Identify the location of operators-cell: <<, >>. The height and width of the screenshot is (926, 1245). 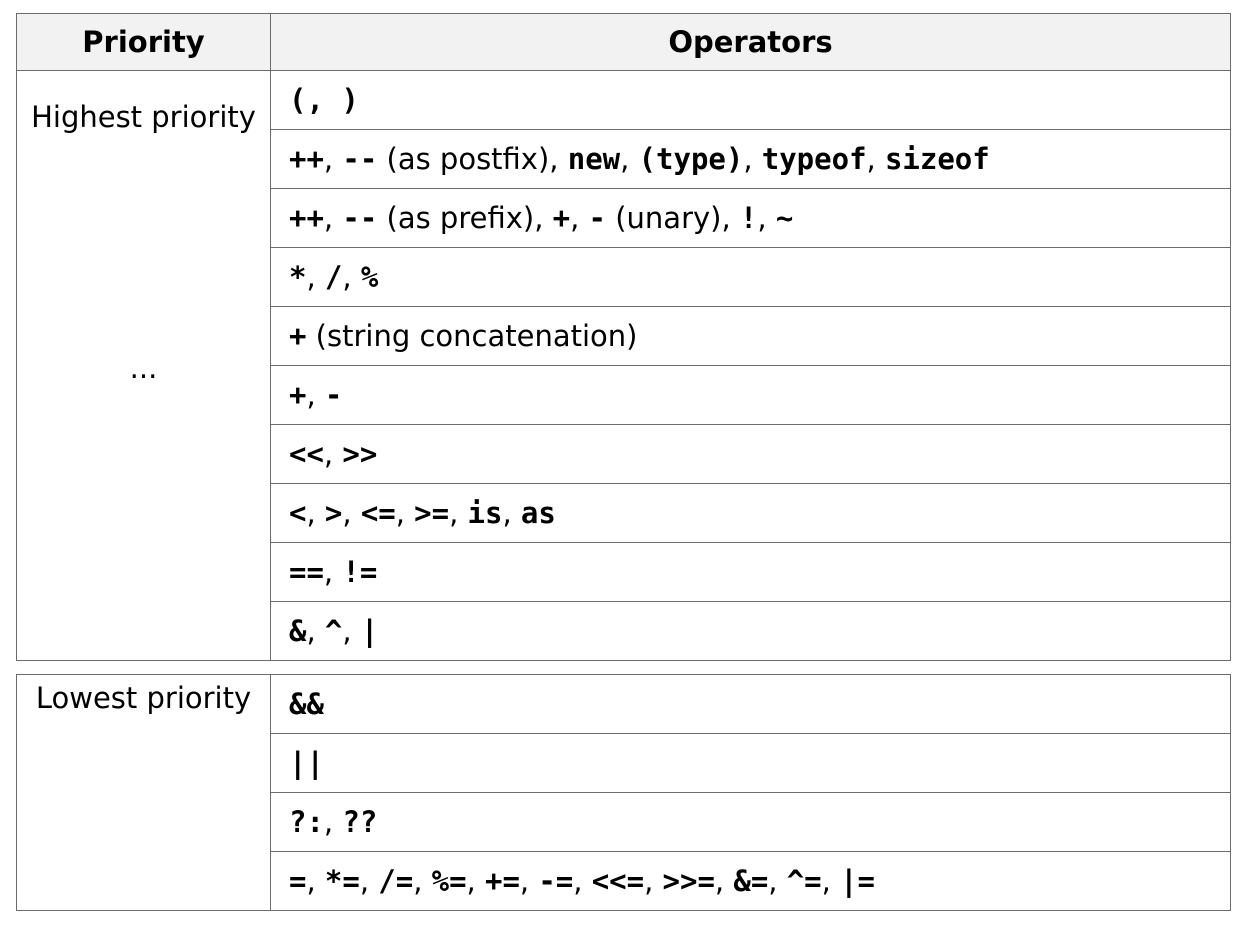
(750, 454).